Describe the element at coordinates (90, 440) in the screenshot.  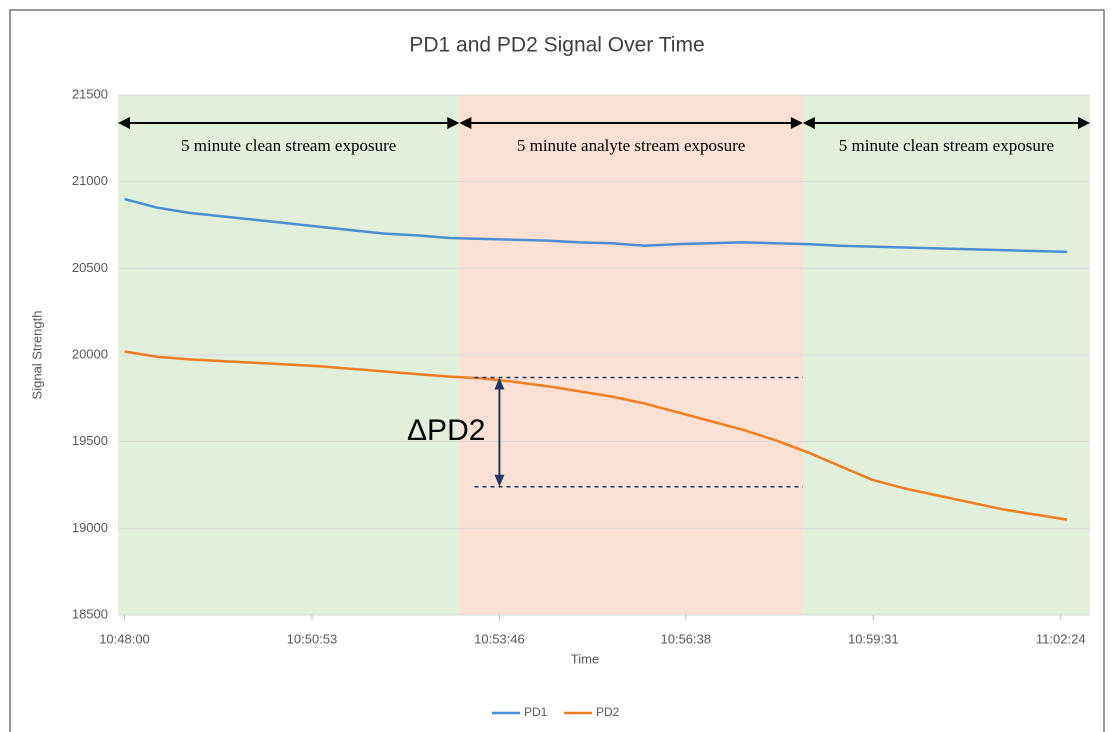
I see `y-tick-label: 19500` at that location.